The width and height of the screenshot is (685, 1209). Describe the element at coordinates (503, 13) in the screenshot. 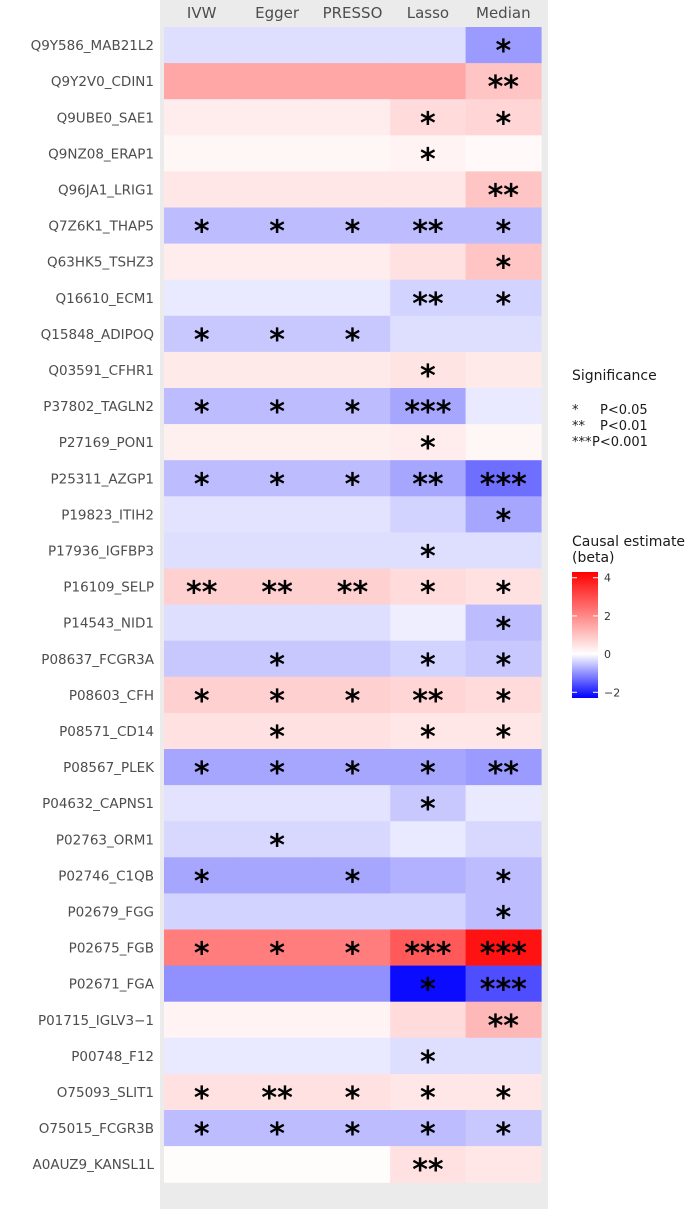

I see `column-label-median: Median` at that location.